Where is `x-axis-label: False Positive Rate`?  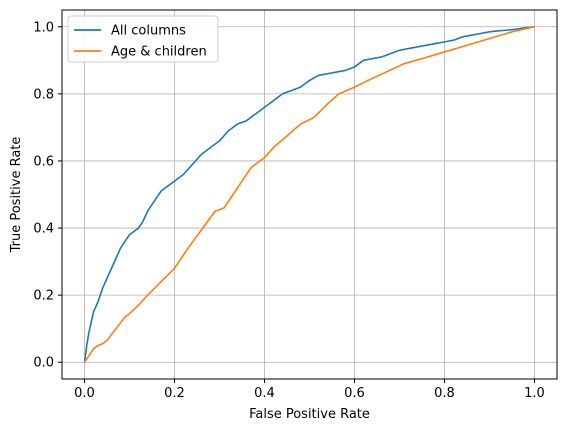 x-axis-label: False Positive Rate is located at coordinates (309, 414).